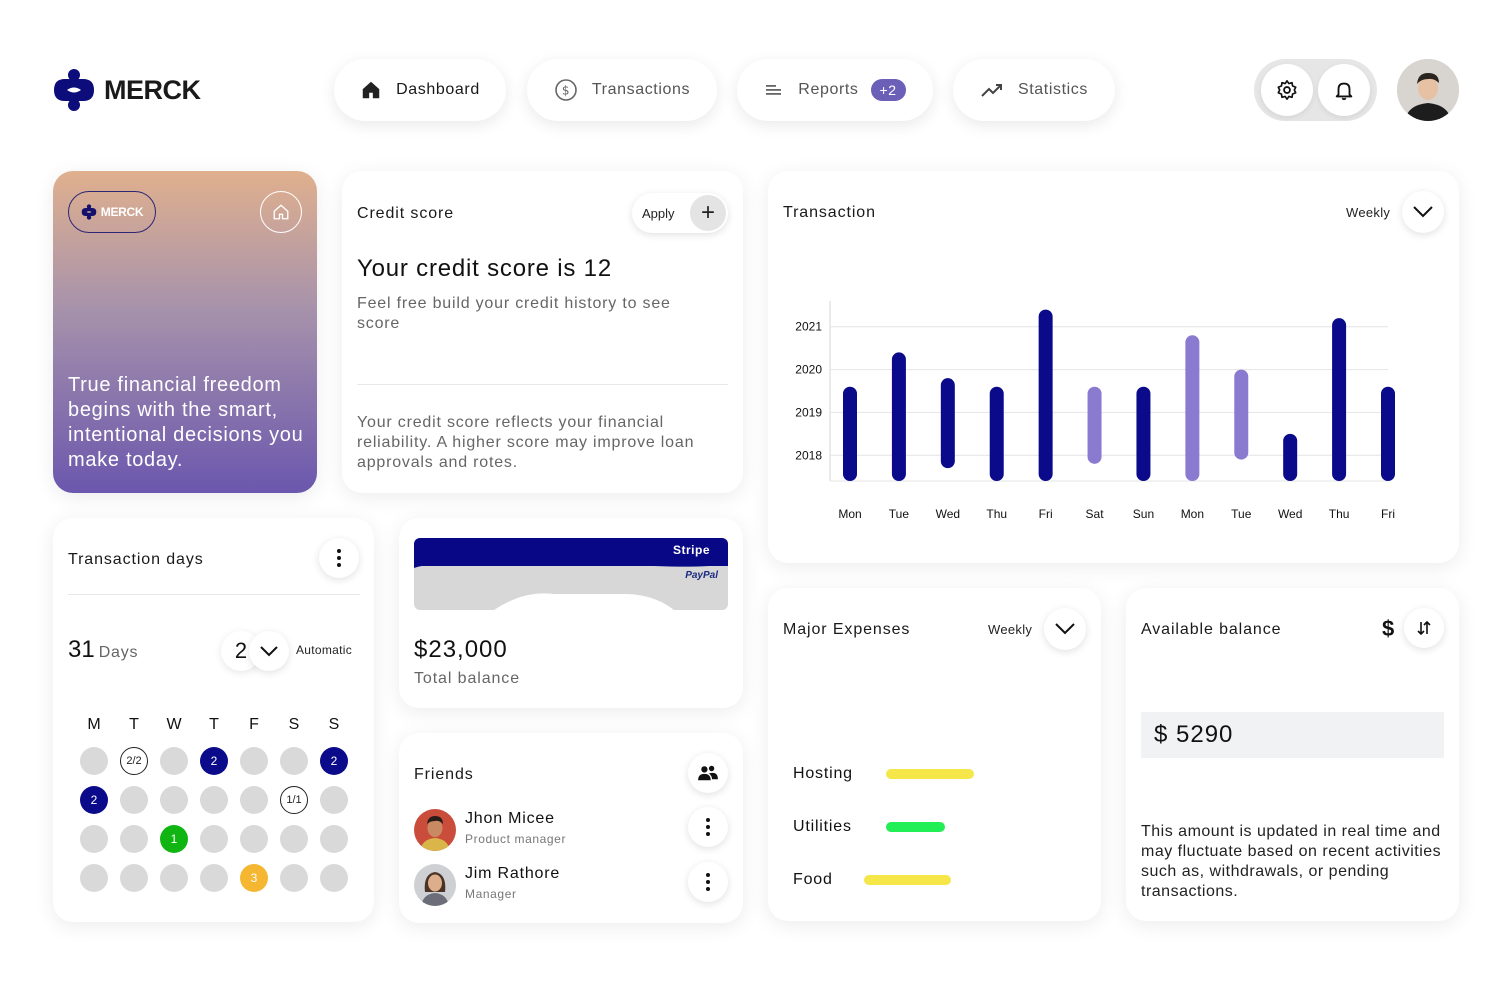 Image resolution: width=1512 pixels, height=982 pixels. I want to click on expenses-period-label: Weekly, so click(1010, 629).